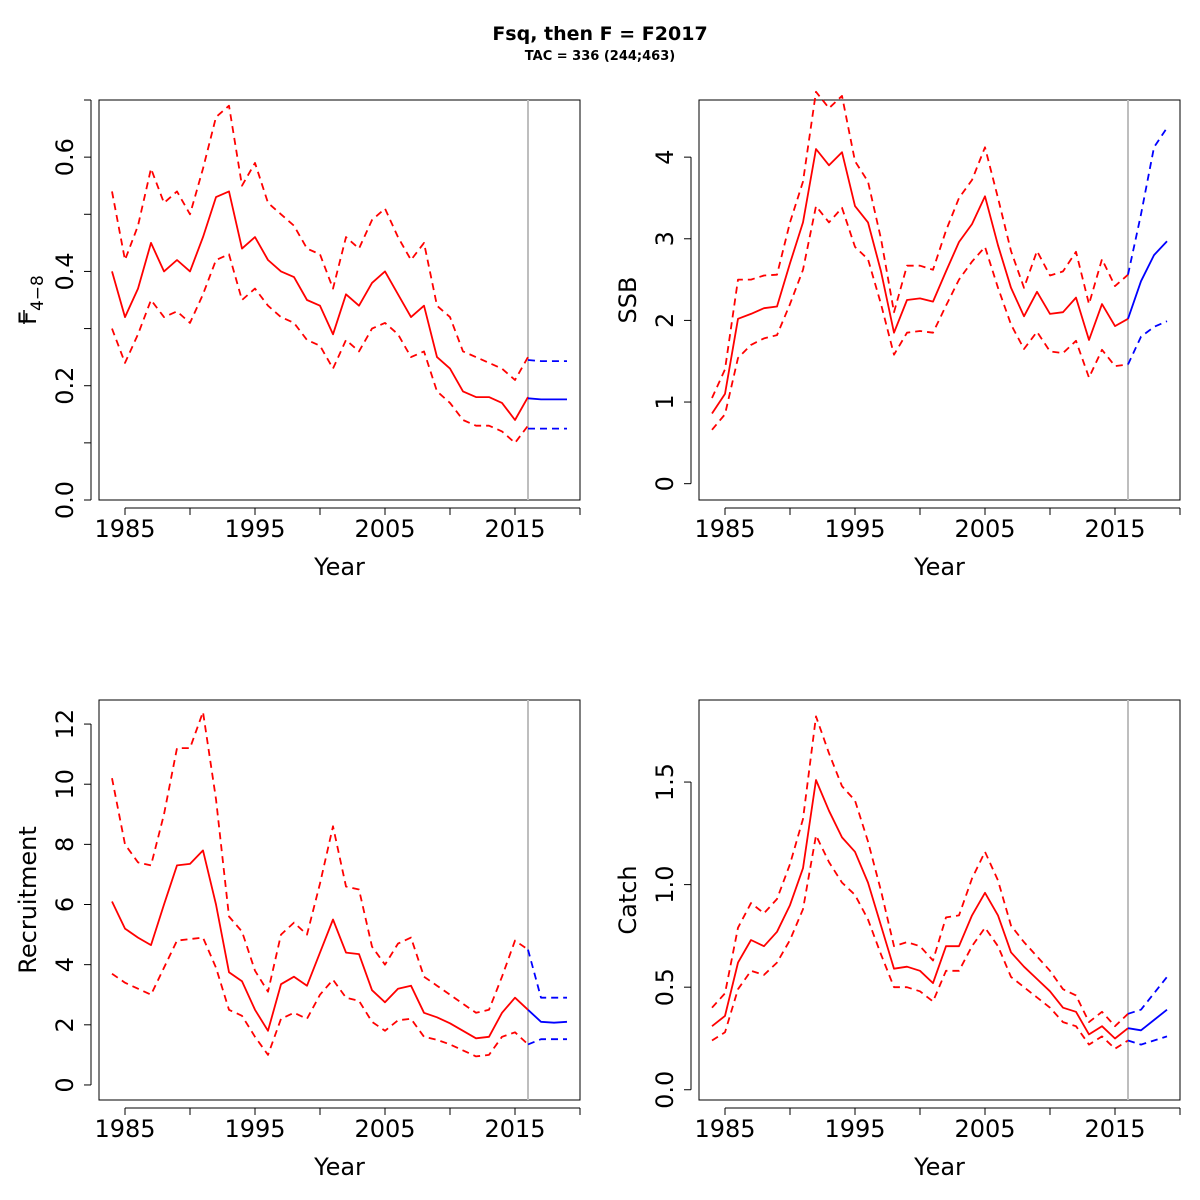 The width and height of the screenshot is (1200, 1200). I want to click on y-tick-label: 1.0, so click(665, 885).